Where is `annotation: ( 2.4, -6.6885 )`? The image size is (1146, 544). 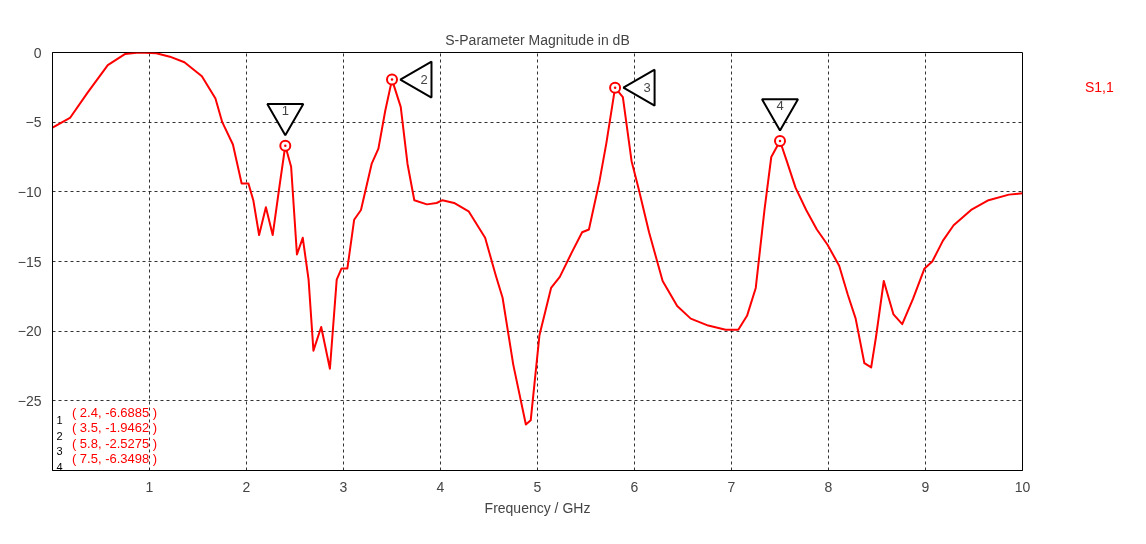 annotation: ( 2.4, -6.6885 ) is located at coordinates (114, 412).